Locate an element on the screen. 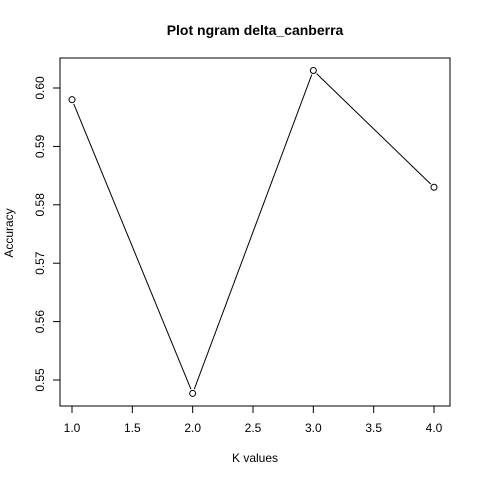 The height and width of the screenshot is (485, 480). x-tick-label: 4.0 is located at coordinates (434, 428).